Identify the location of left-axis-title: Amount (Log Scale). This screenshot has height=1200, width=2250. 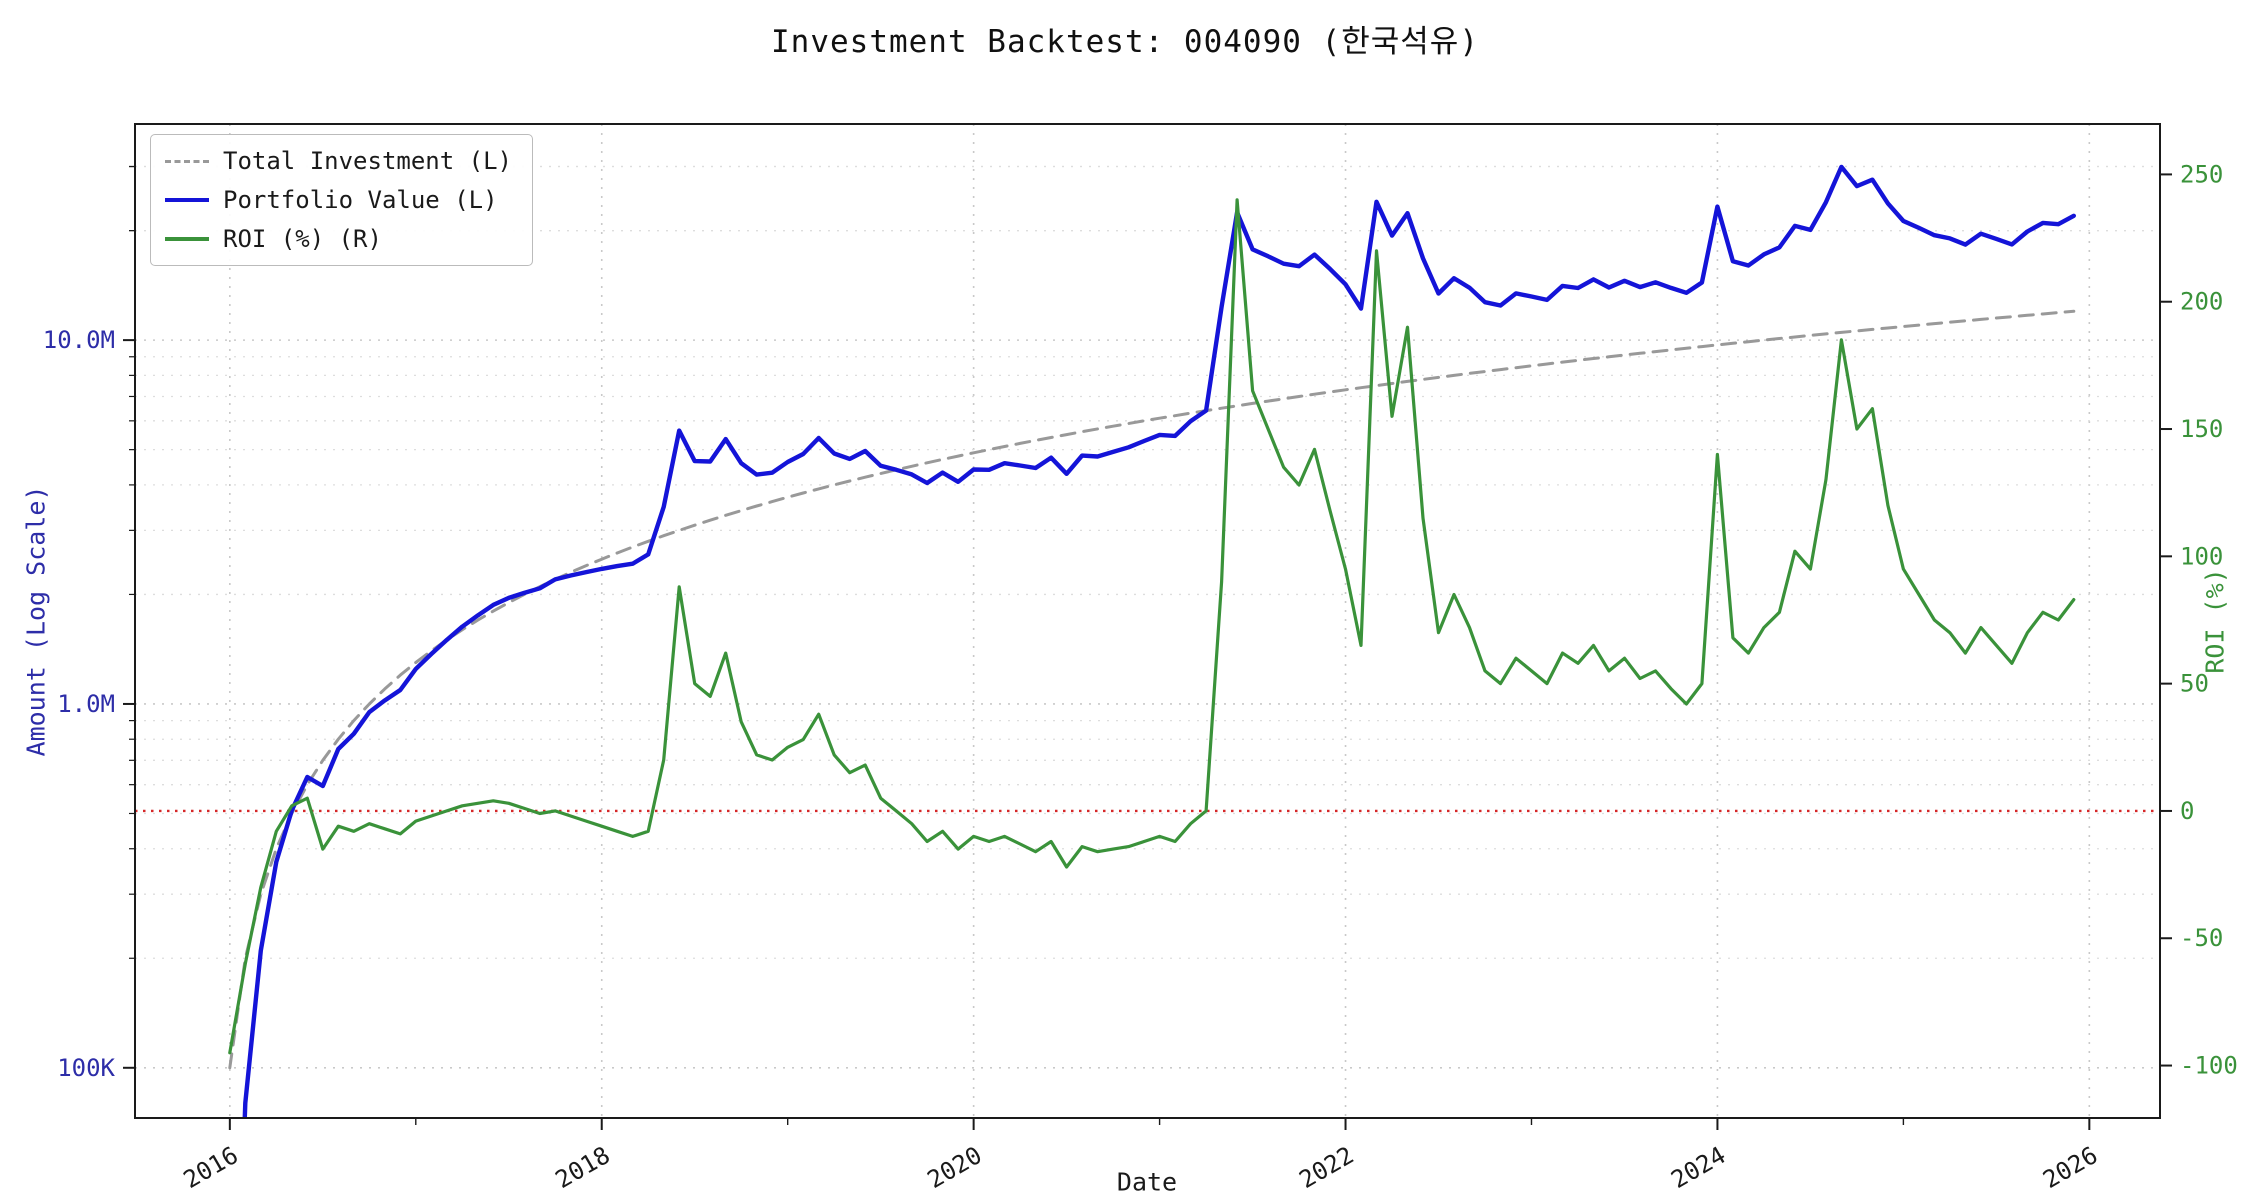
(36, 621).